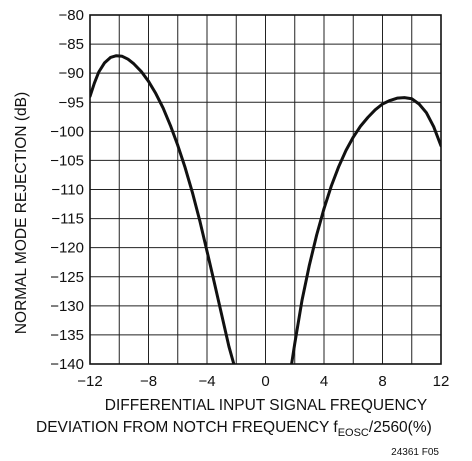 This screenshot has height=461, width=472. I want to click on y-tick-label: −140, so click(67, 364).